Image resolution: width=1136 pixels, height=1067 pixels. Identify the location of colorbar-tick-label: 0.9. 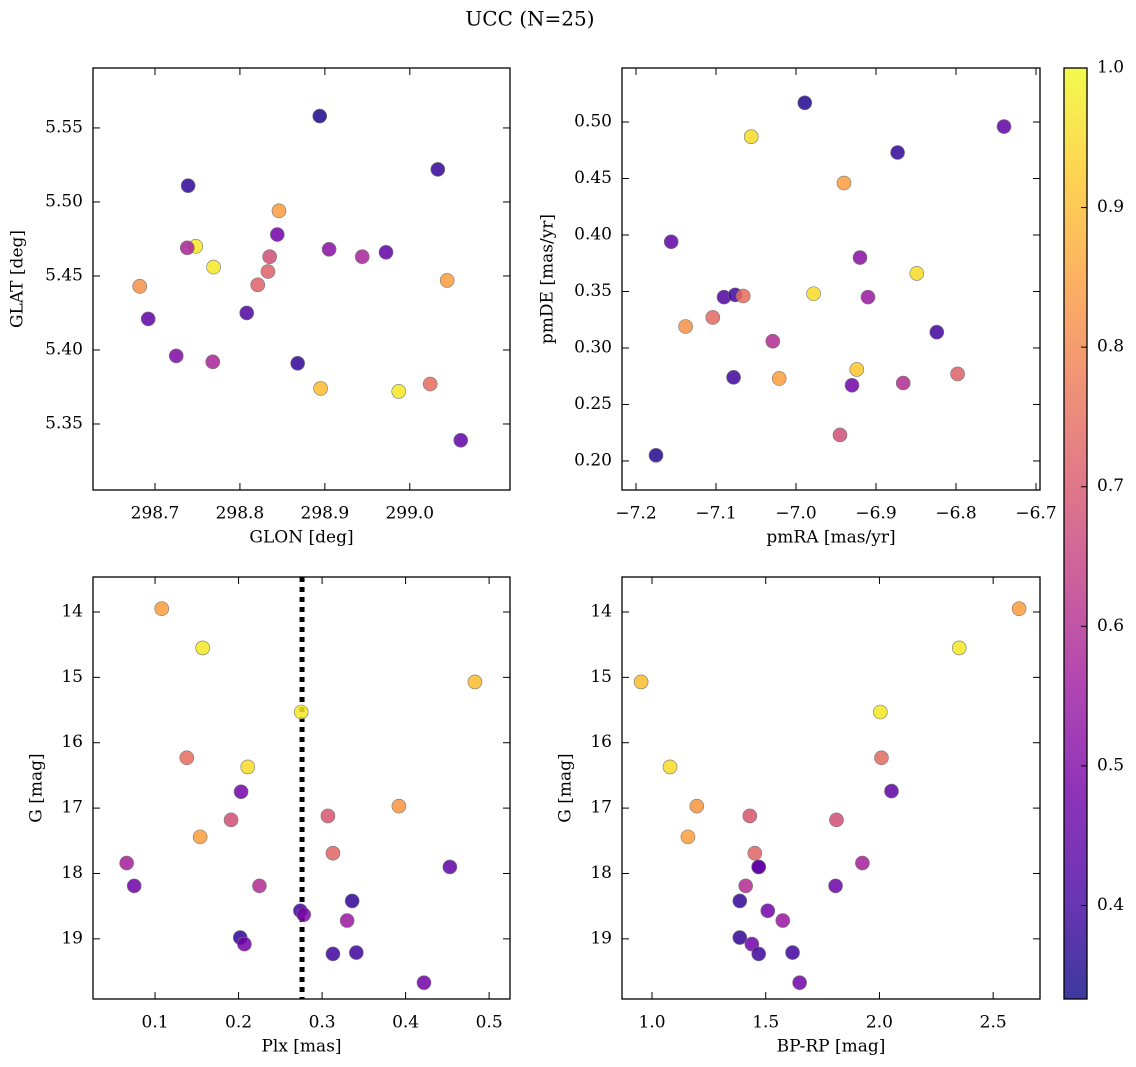
(1110, 207).